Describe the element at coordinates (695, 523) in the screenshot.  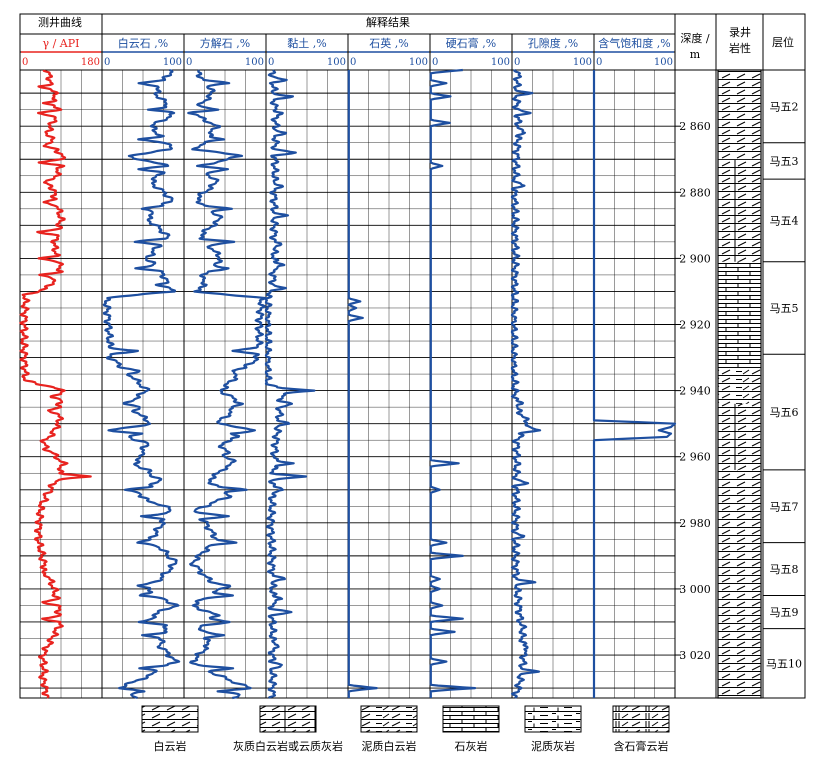
I see `depth-tick-label: 2 980` at that location.